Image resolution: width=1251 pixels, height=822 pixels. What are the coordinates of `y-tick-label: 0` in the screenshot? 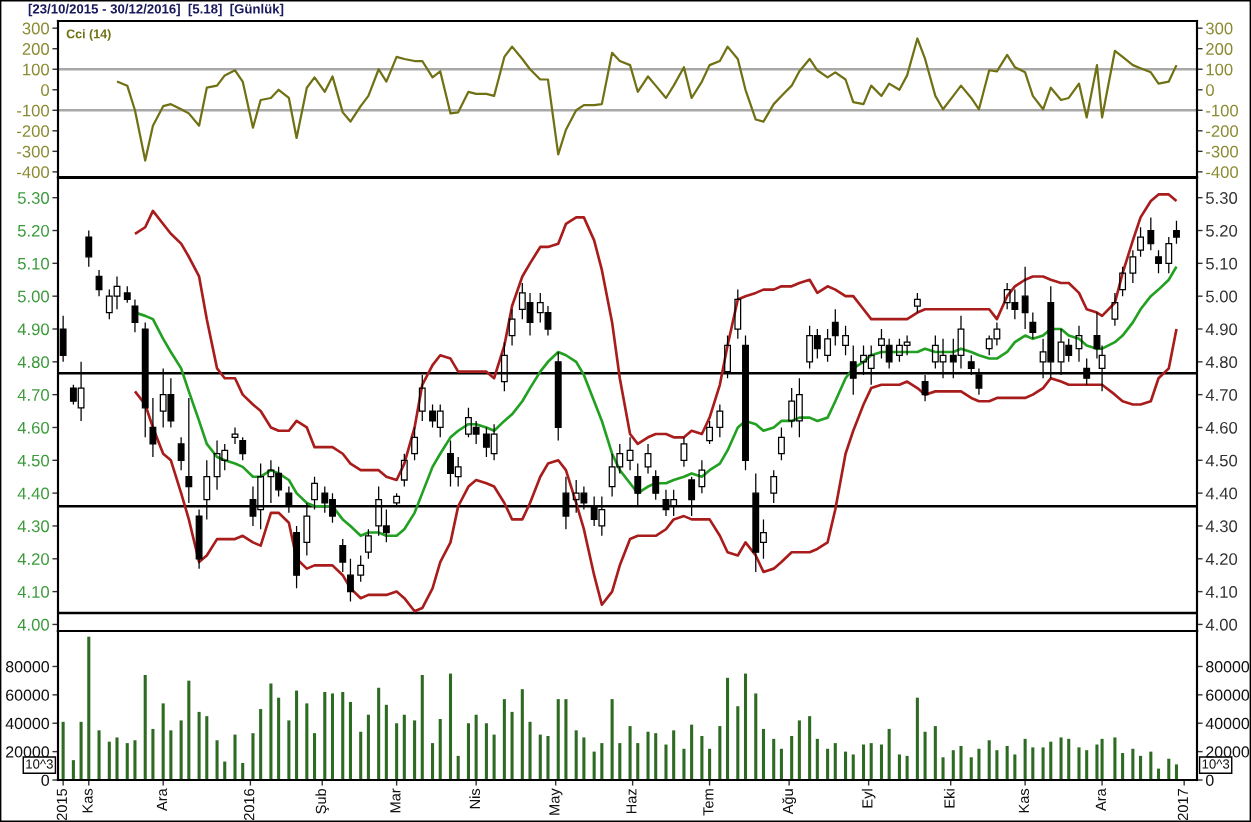 It's located at (45, 90).